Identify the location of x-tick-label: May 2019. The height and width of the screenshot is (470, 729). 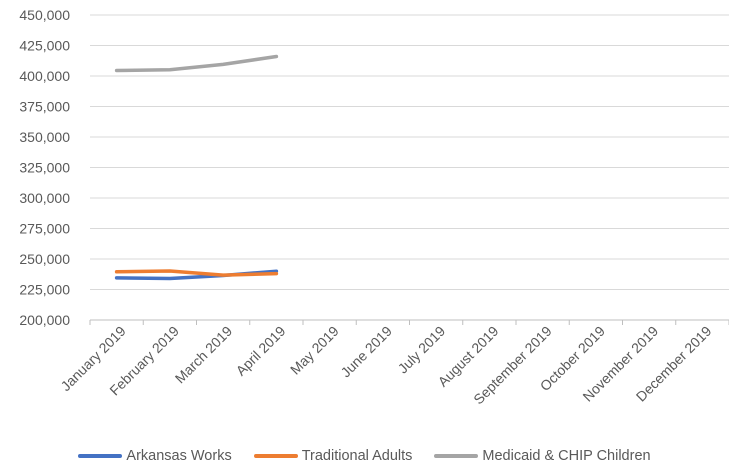
(314, 350).